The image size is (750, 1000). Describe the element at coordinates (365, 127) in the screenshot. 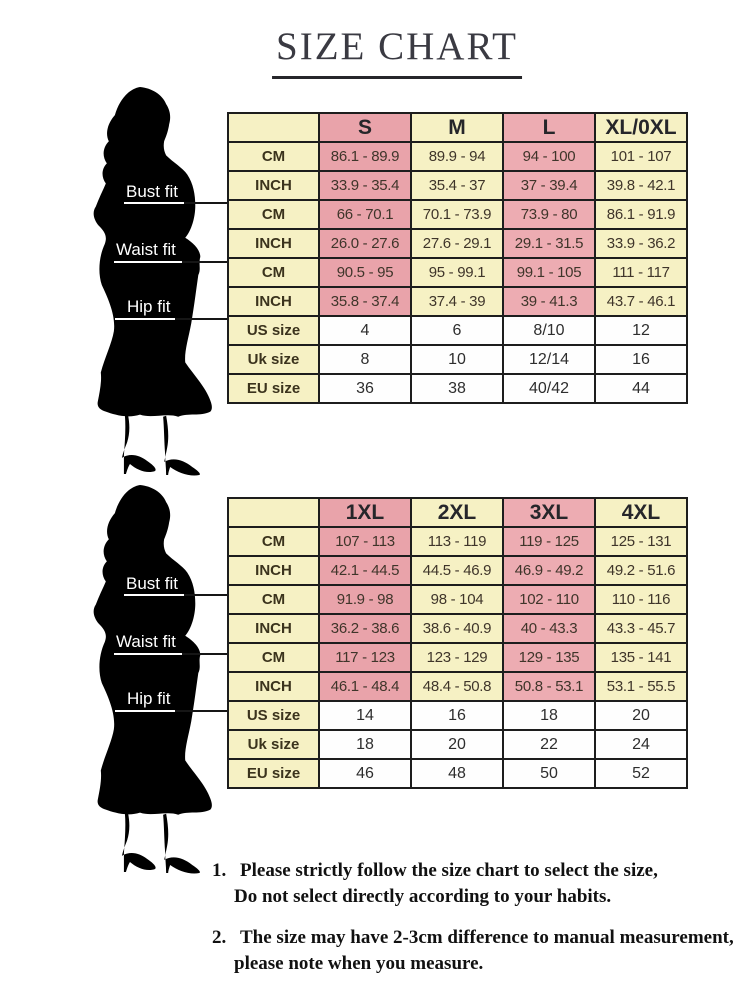

I see `size-header-s: S` at that location.